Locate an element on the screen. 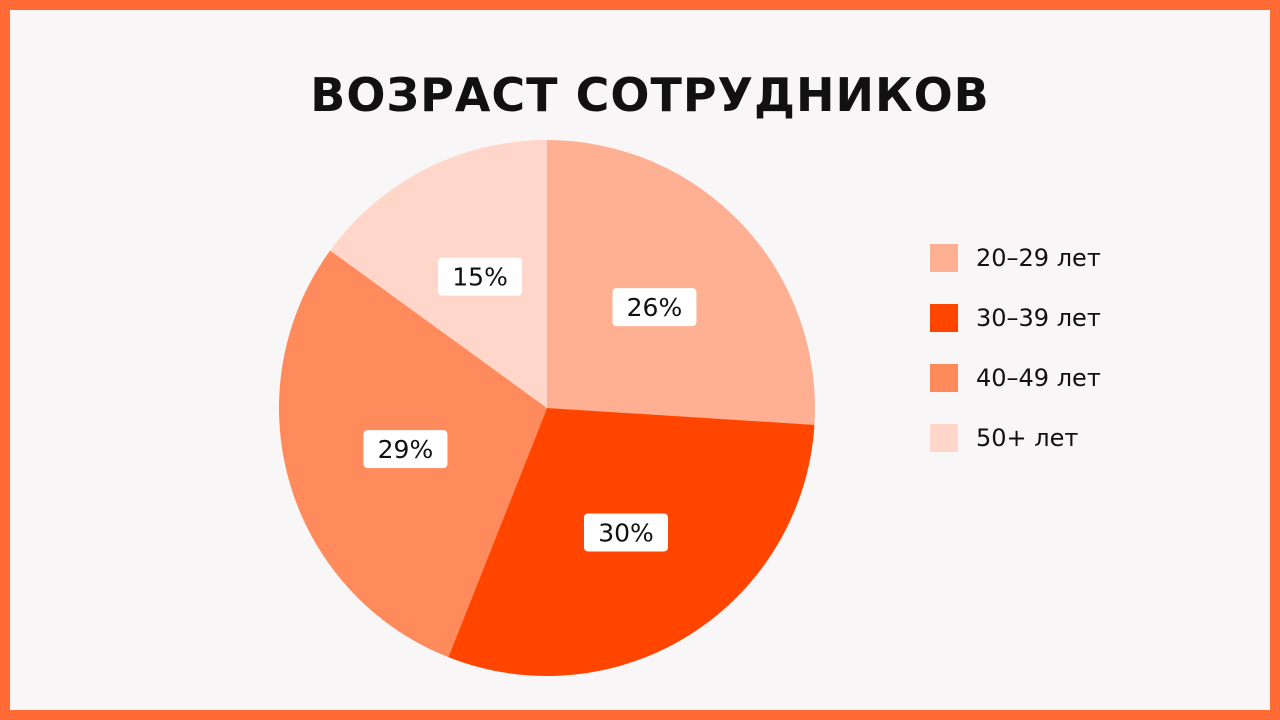  legend-item-40-49: 40–49 лет is located at coordinates (1015, 378).